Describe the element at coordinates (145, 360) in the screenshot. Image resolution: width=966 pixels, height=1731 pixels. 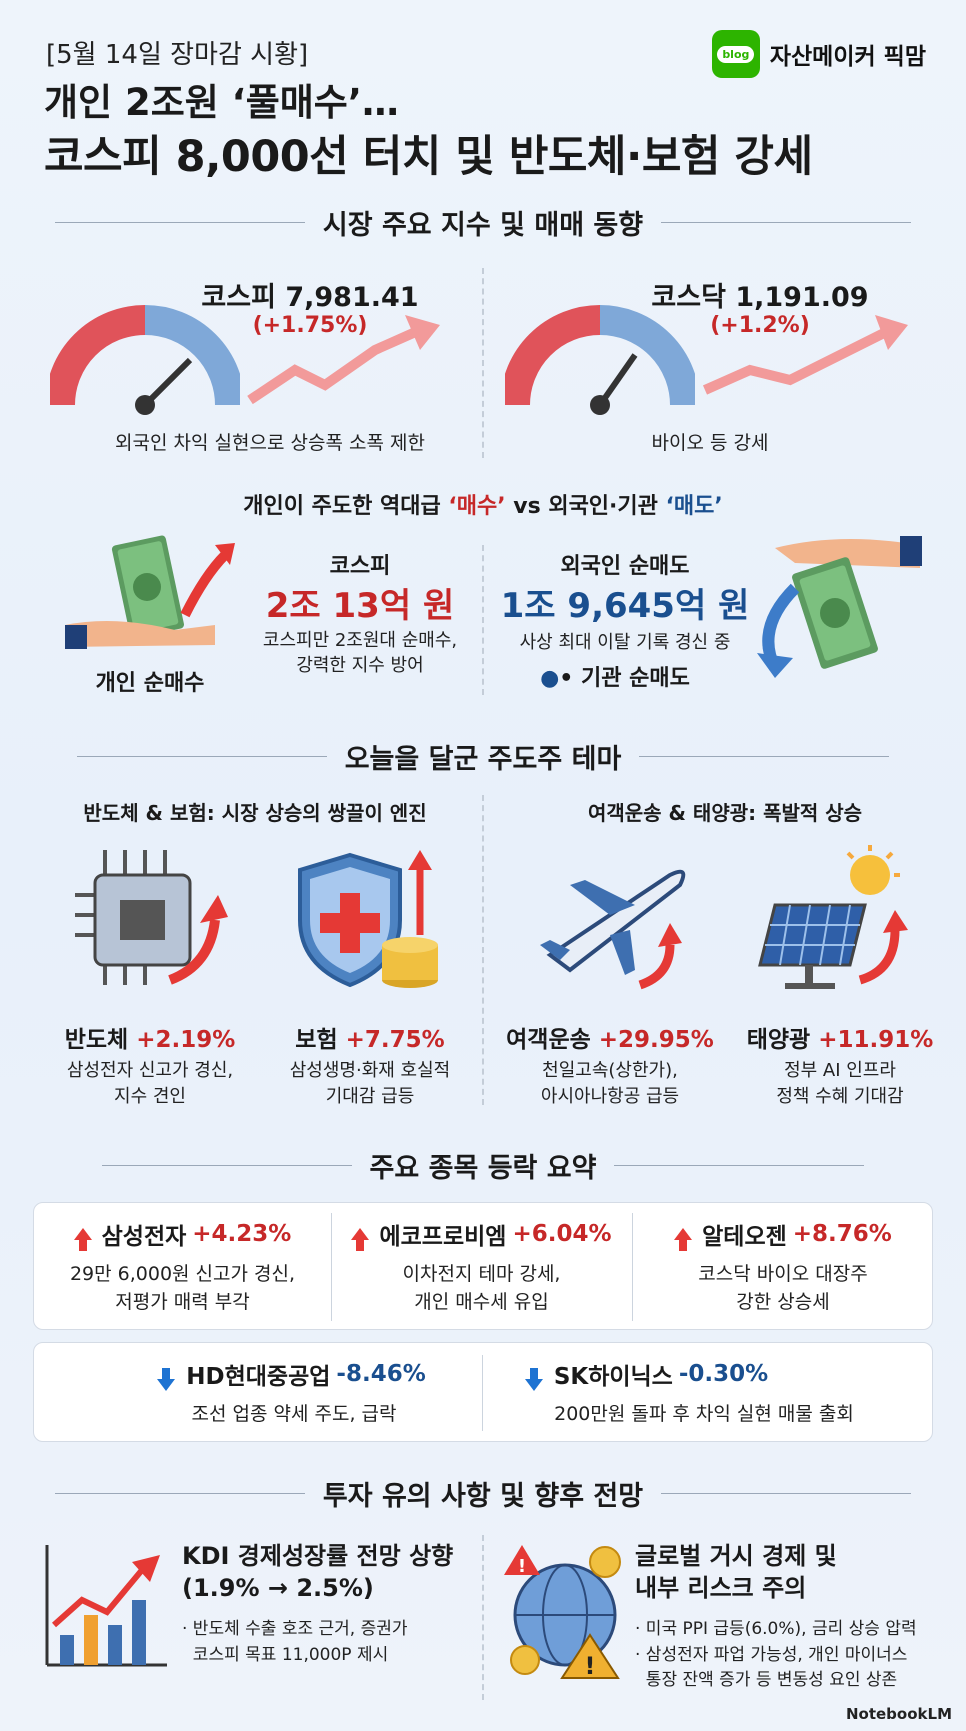
I see `kospi-gauge-icon` at that location.